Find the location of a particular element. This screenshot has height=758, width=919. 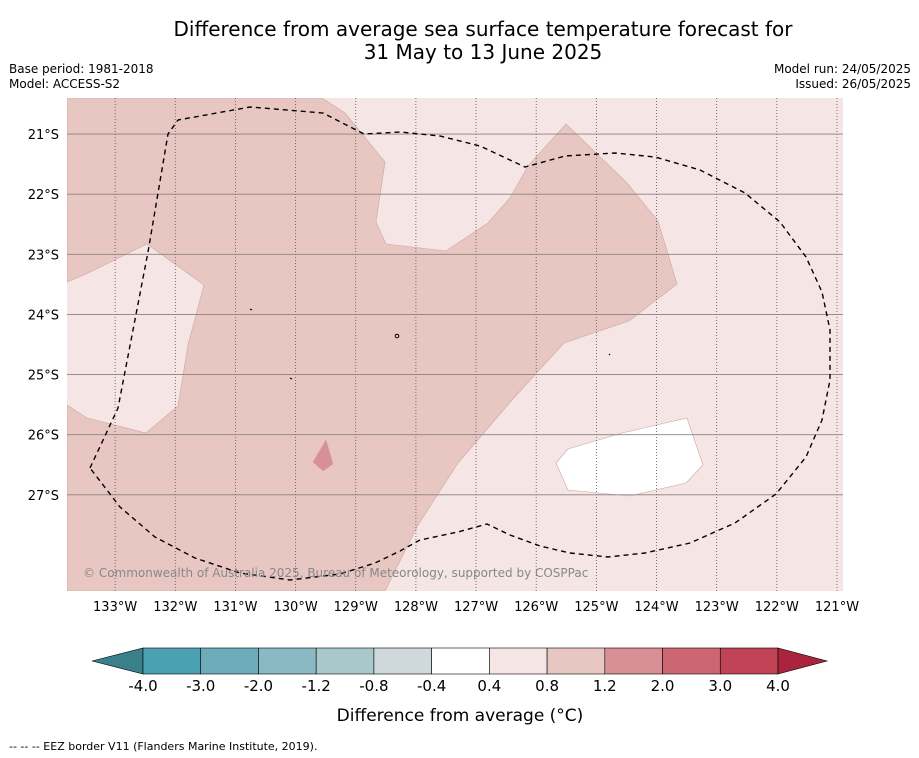

colorbar-tick-label: -0.8 is located at coordinates (373, 686).